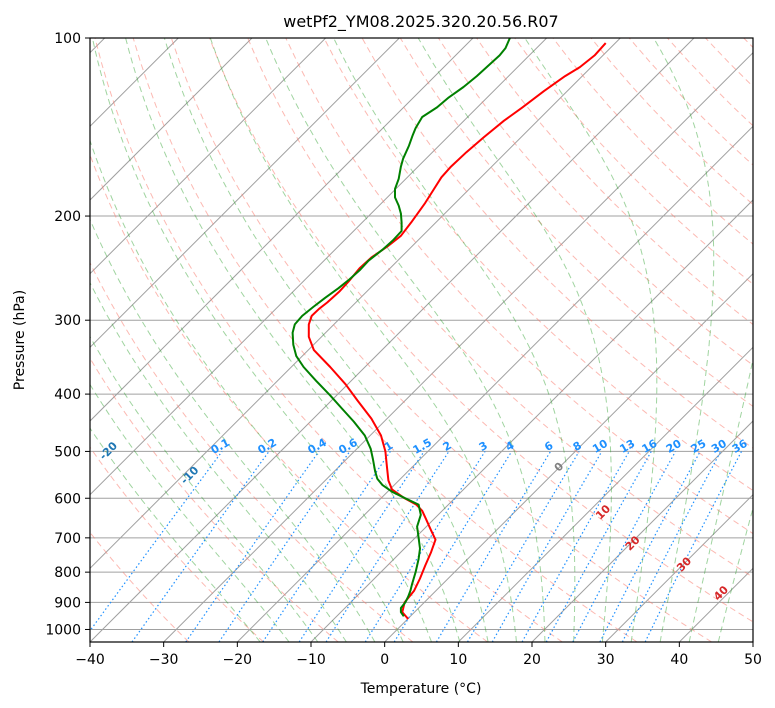  I want to click on y-tick-label: 500, so click(67, 452).